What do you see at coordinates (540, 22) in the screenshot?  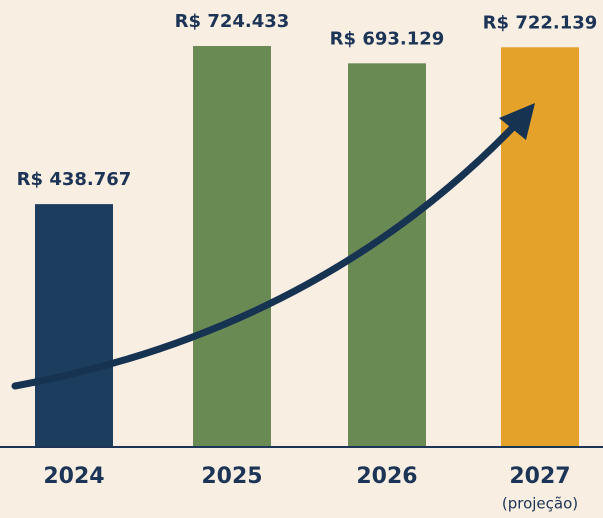 I see `value-label: R$ 722.139` at bounding box center [540, 22].